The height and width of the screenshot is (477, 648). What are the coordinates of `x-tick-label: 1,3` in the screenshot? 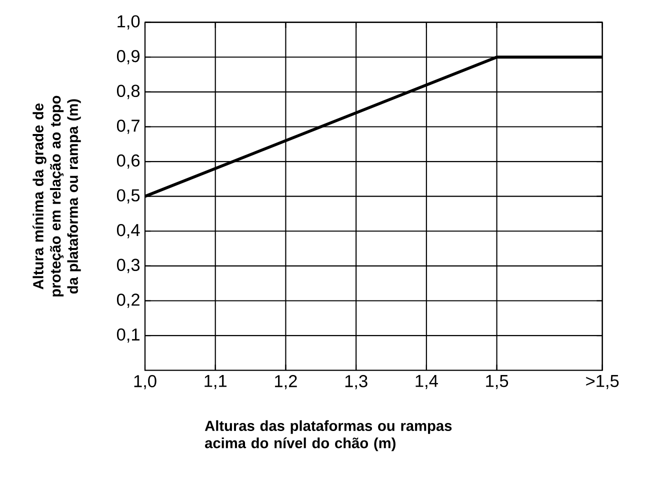 It's located at (356, 382).